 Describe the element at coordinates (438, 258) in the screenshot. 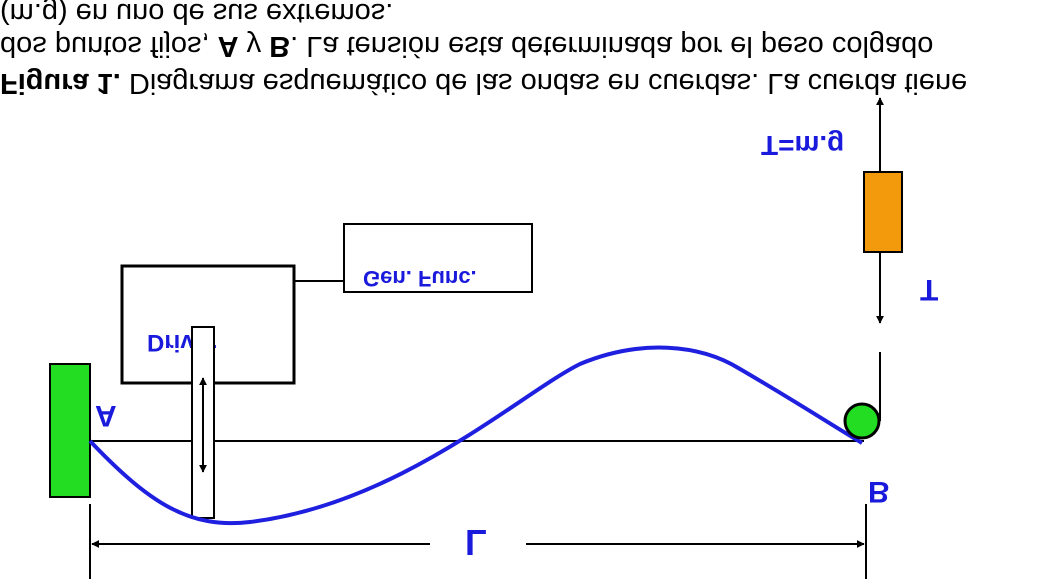

I see `function-generator-box` at that location.